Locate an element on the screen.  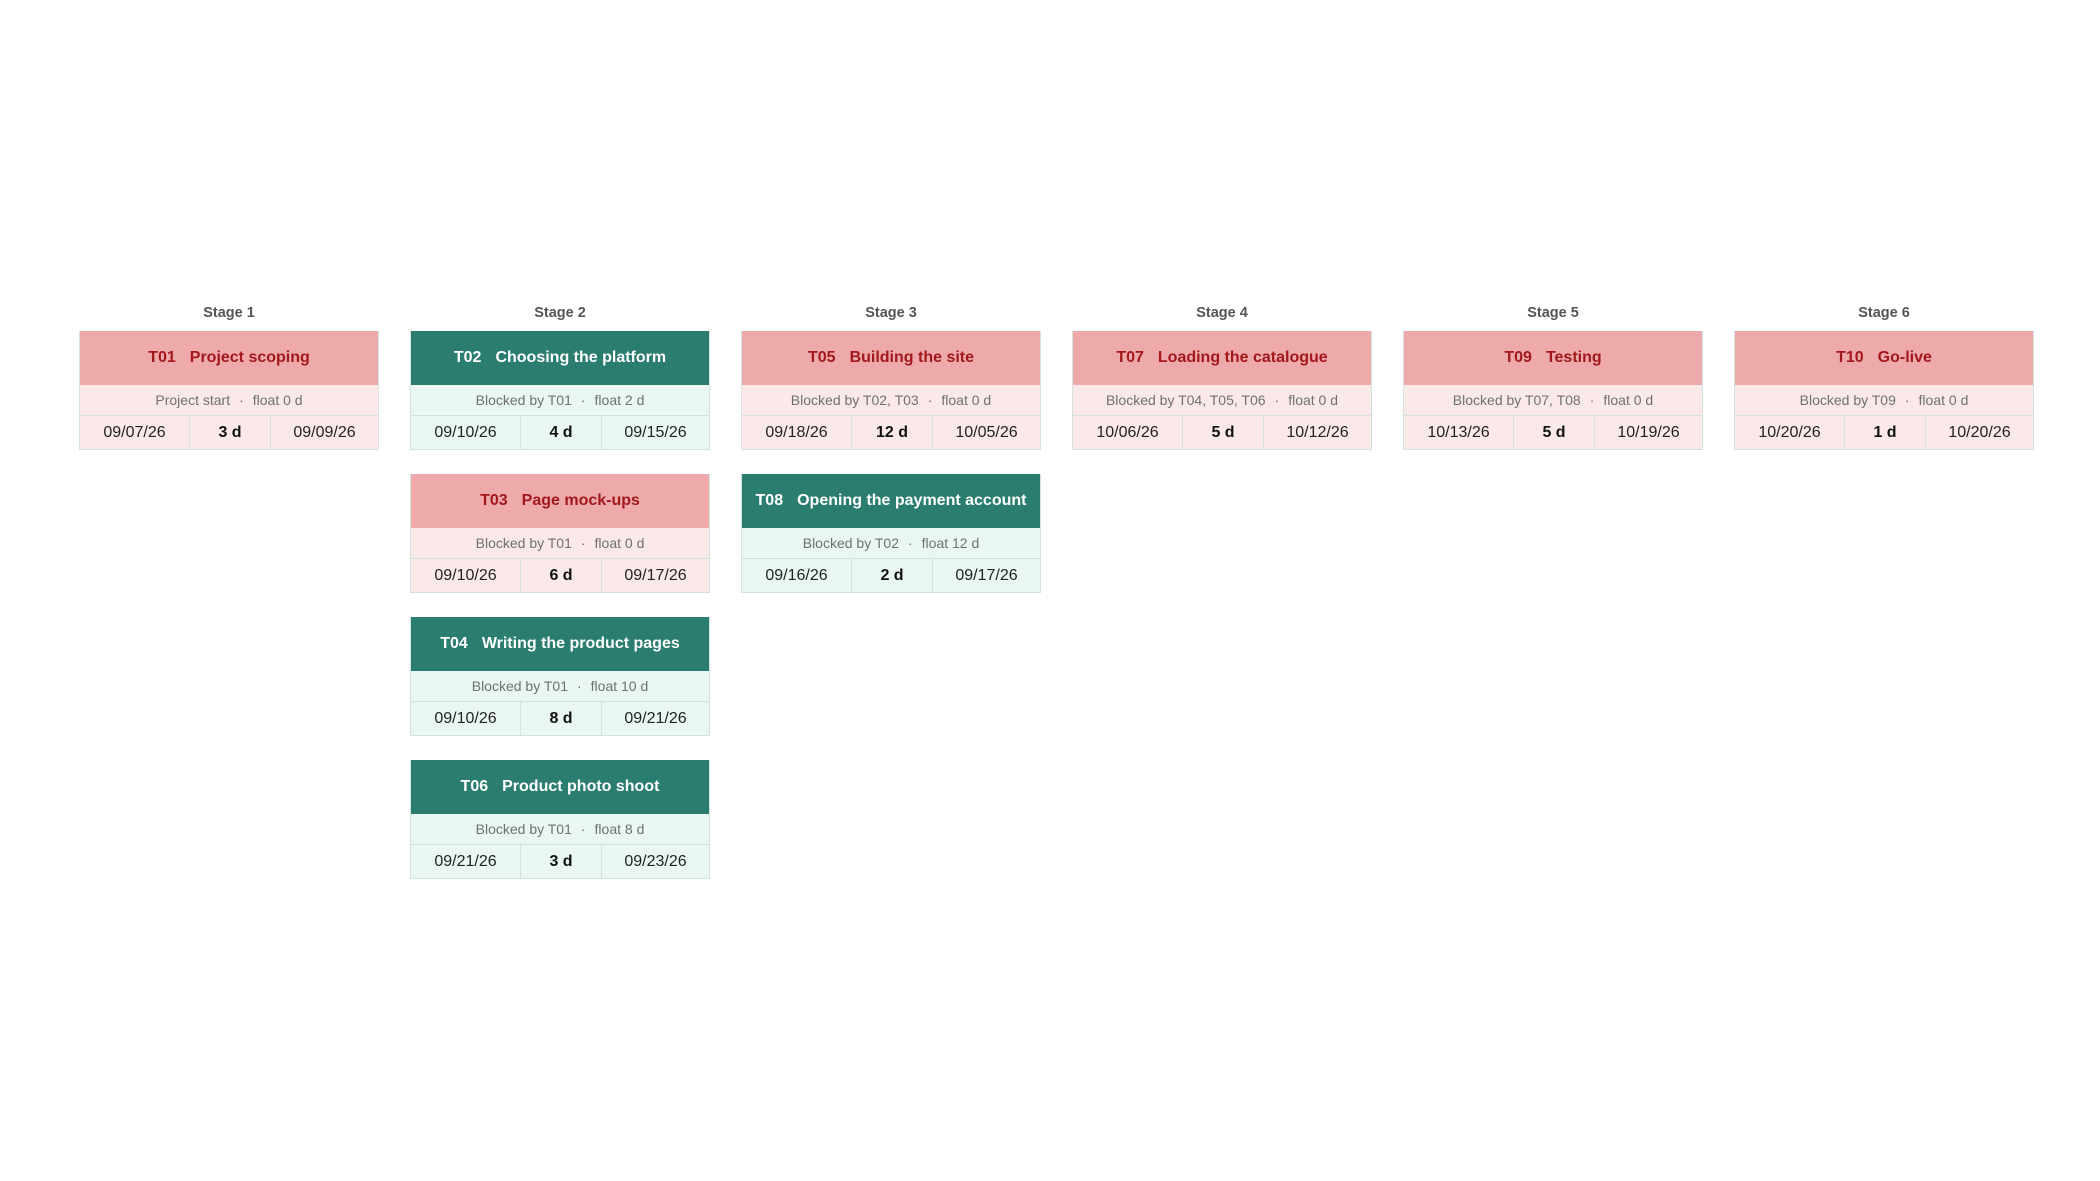
task-id: T04 is located at coordinates (454, 643).